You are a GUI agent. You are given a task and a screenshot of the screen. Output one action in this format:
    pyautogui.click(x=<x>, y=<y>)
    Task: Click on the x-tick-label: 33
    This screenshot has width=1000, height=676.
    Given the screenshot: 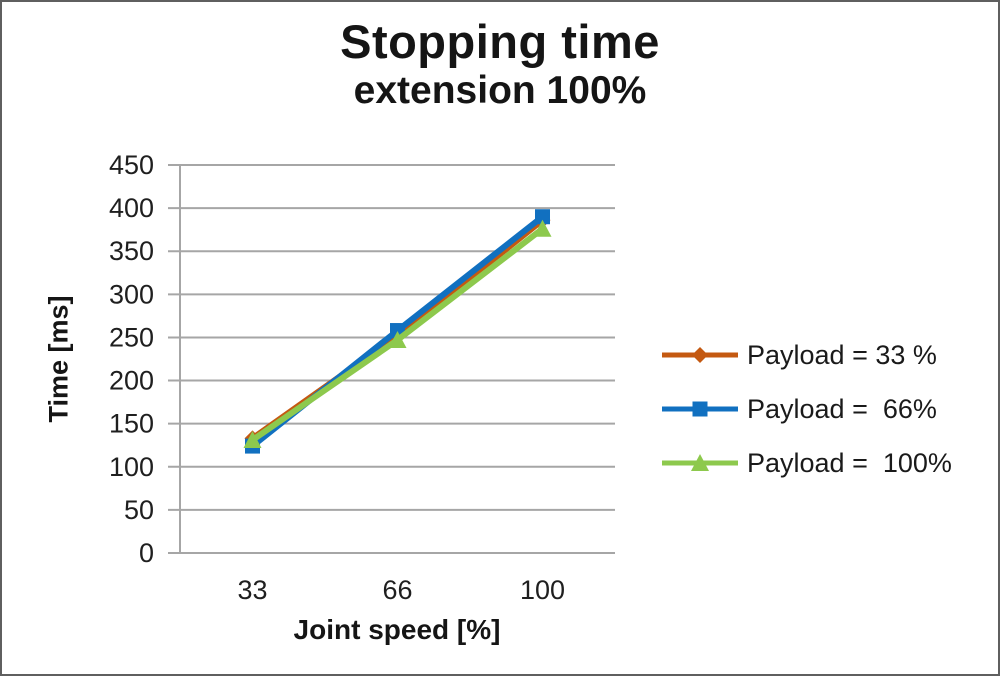 What is the action you would take?
    pyautogui.click(x=252, y=590)
    